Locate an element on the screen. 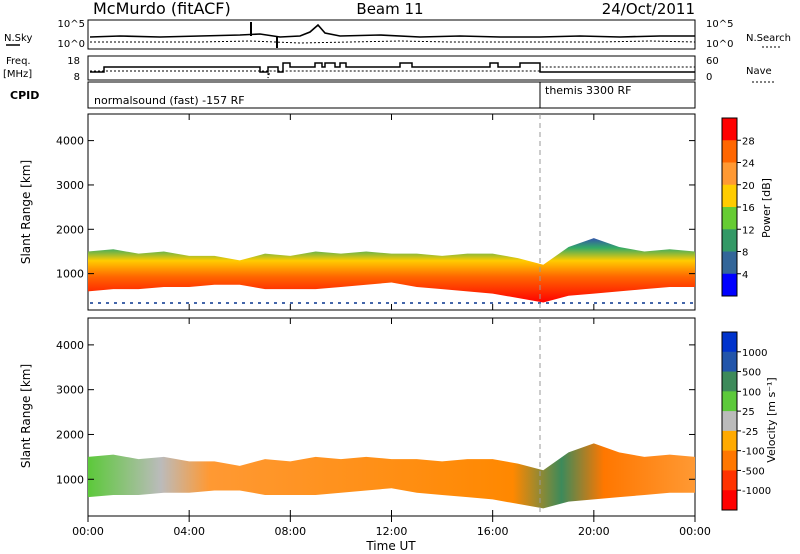  velocity-colorbar-tick-label: -500 is located at coordinates (753, 471).